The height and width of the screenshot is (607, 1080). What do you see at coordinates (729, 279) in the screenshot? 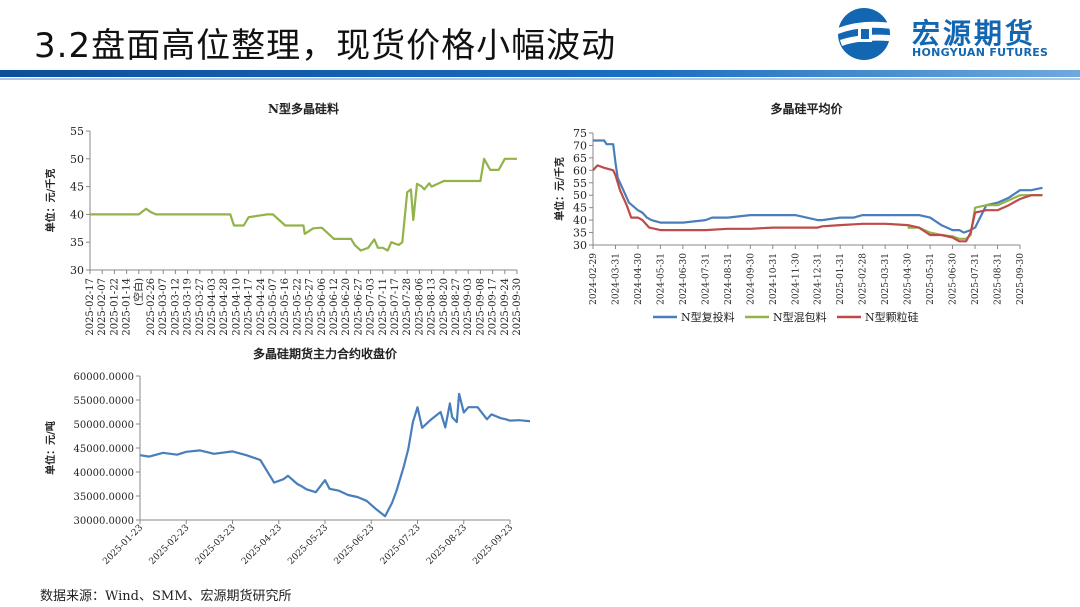
I see `x-tick-label: 2024-08-31` at bounding box center [729, 279].